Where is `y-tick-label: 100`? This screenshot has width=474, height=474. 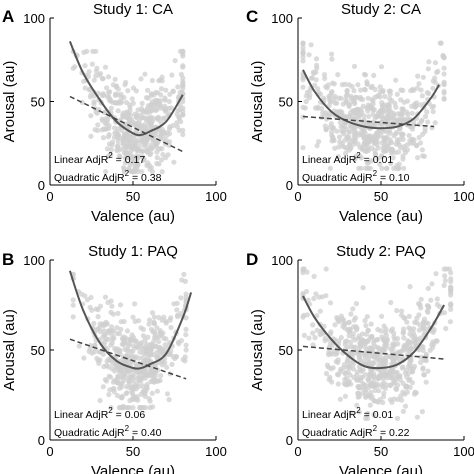 y-tick-label: 100 is located at coordinates (282, 260).